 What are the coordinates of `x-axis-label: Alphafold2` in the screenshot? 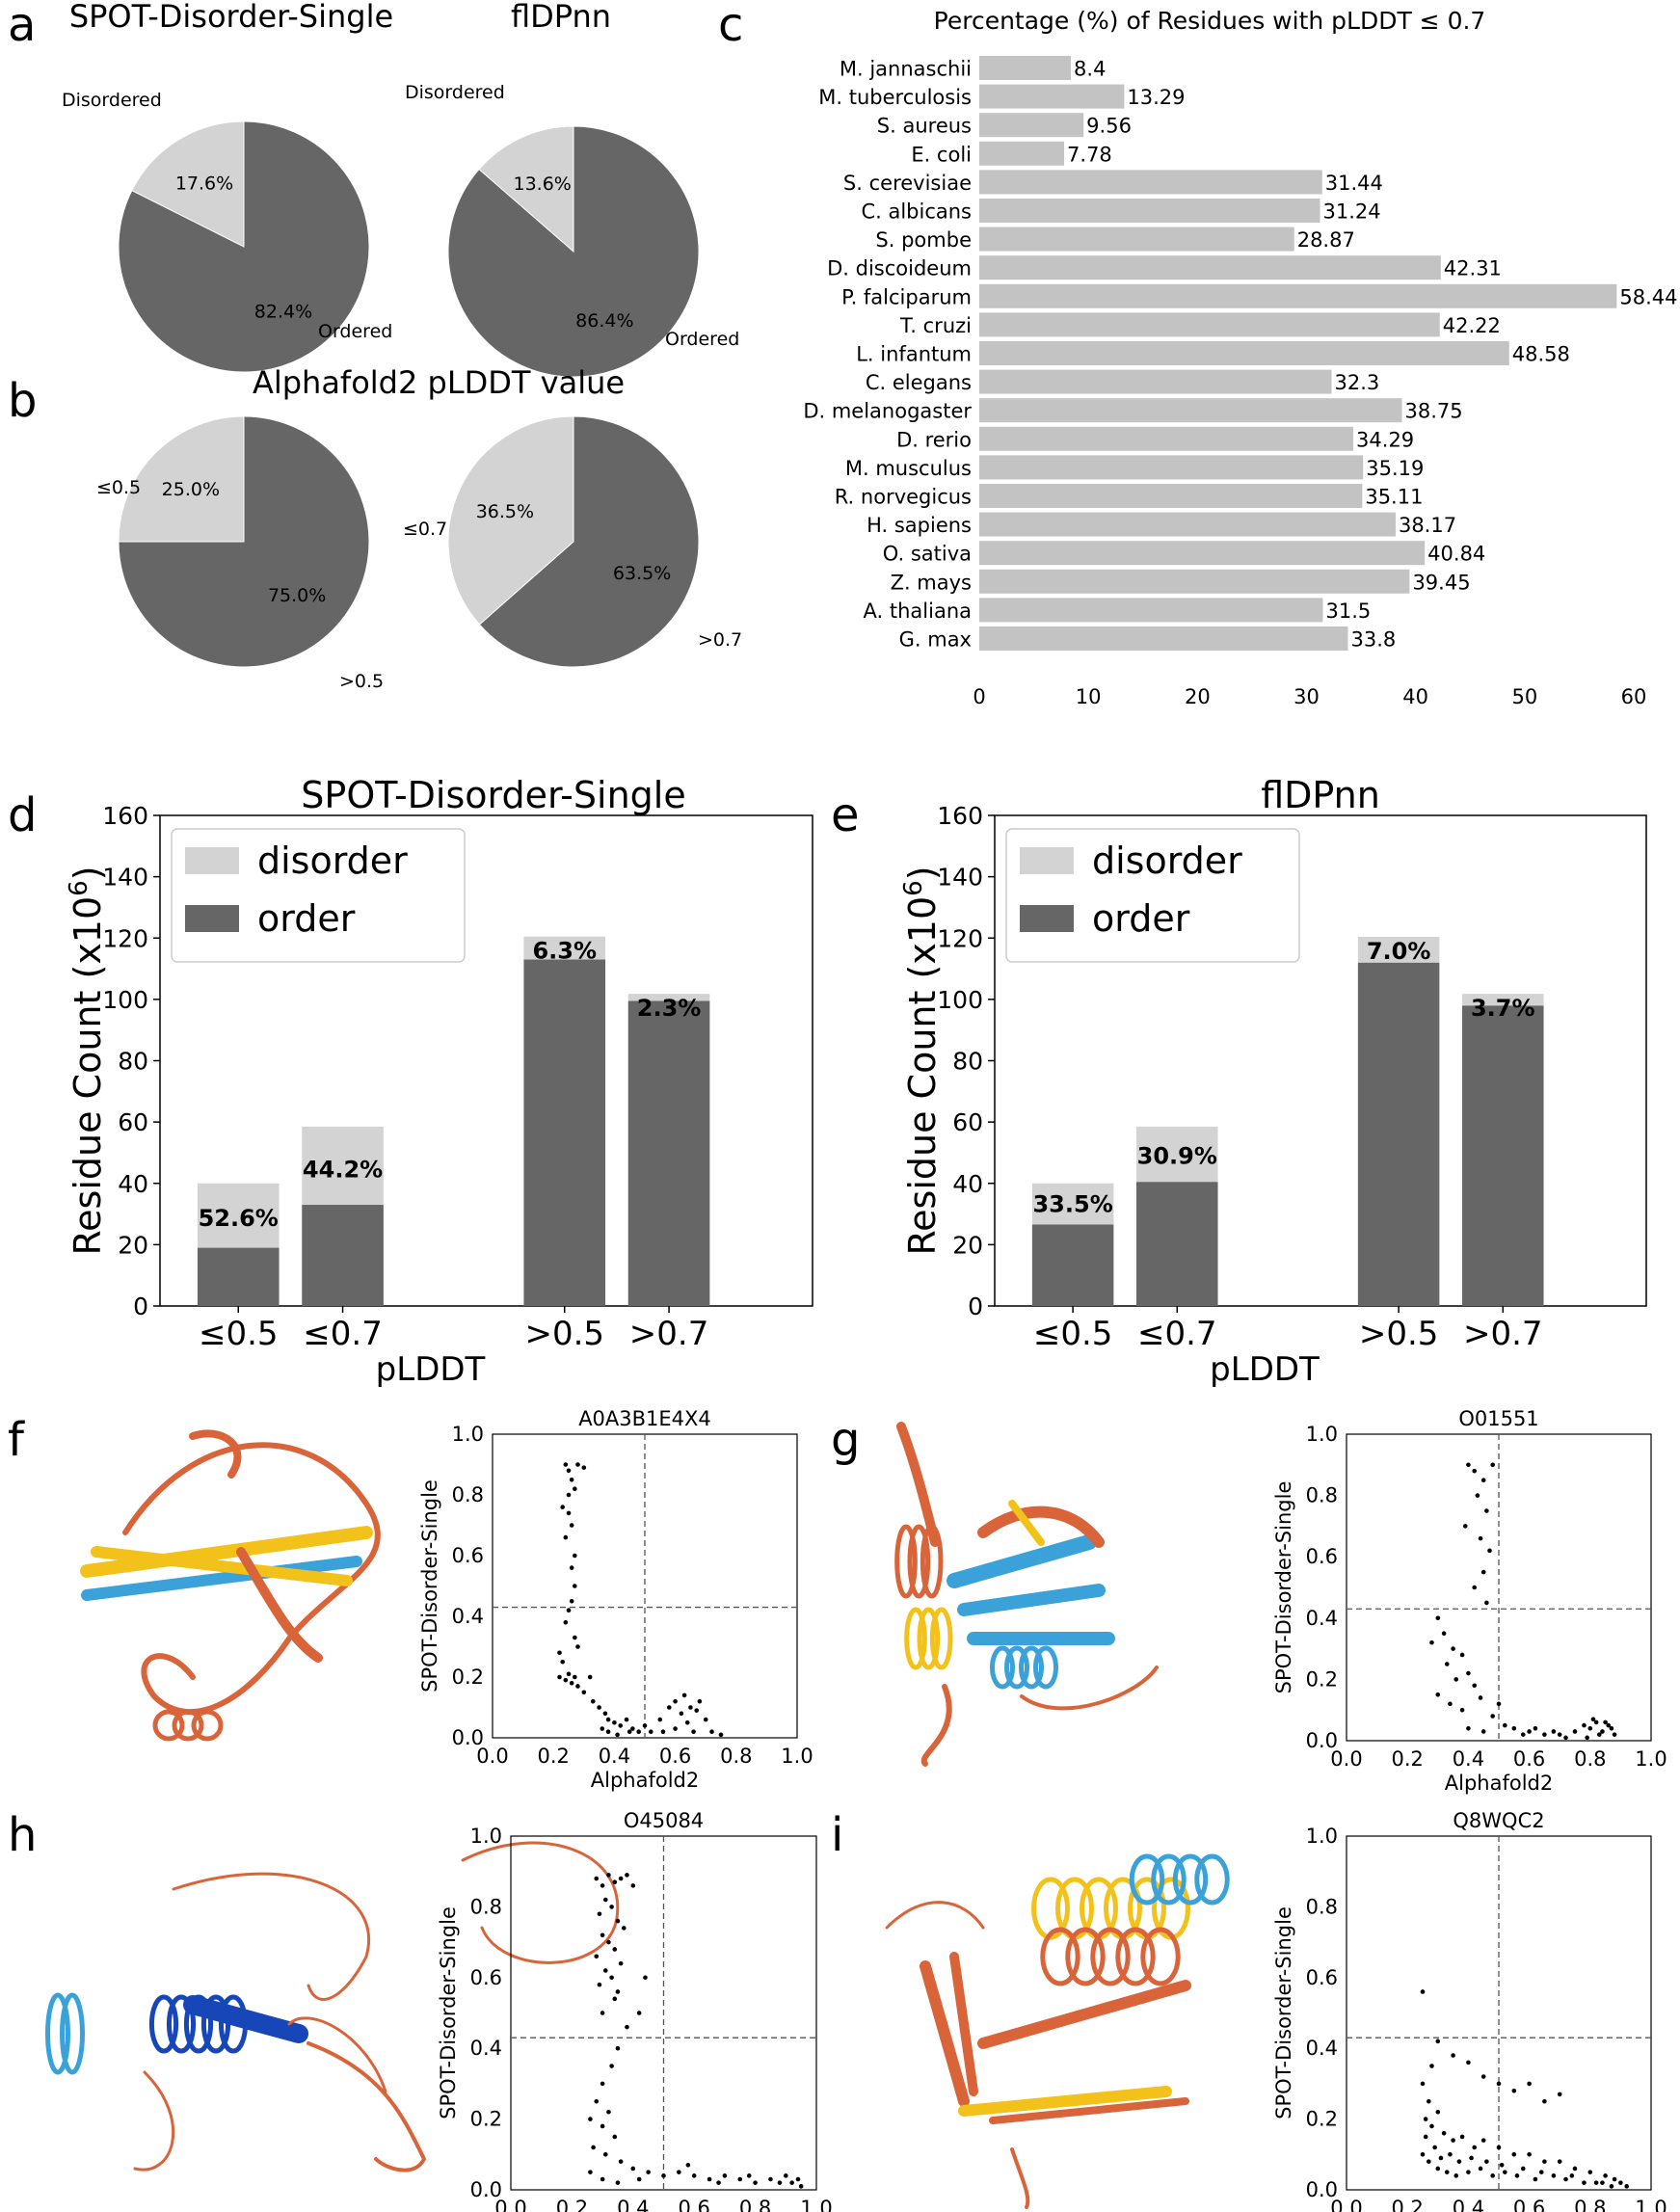 It's located at (1499, 1783).